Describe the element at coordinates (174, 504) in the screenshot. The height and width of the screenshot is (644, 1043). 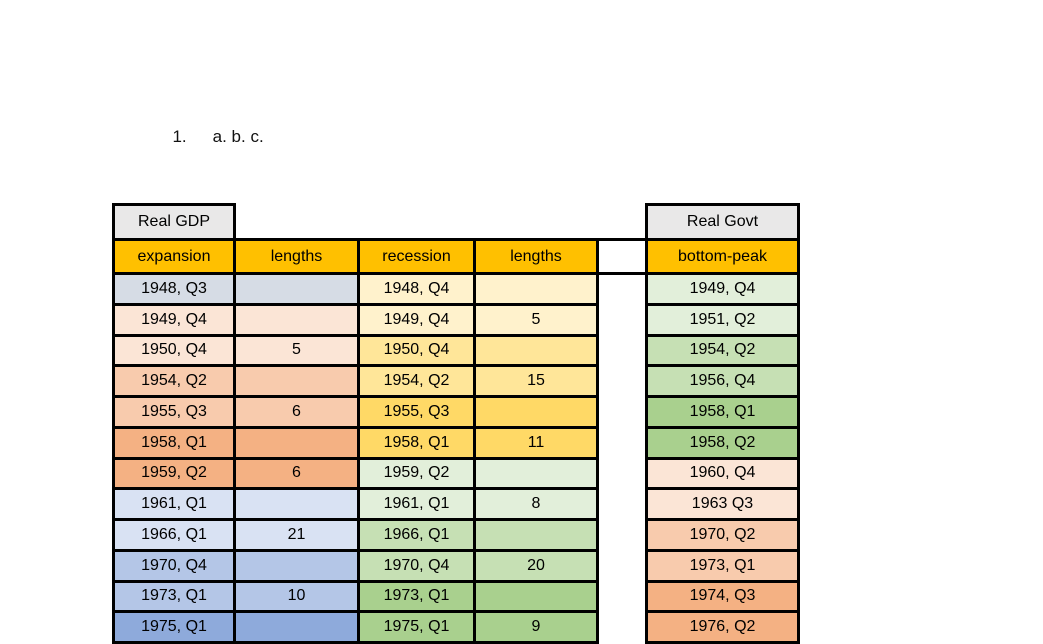
I see `expansion-cell: 1961, Q1` at that location.